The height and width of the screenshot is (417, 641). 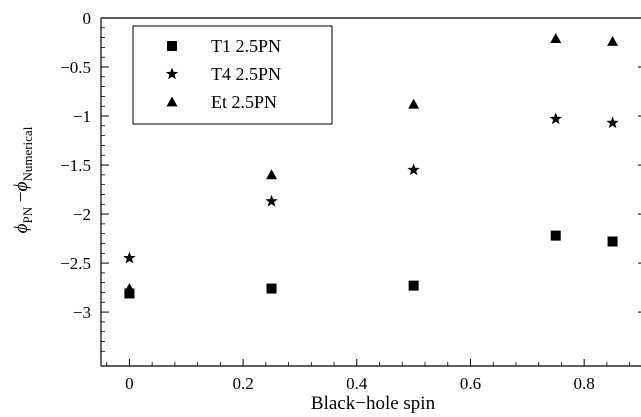 What do you see at coordinates (21, 228) in the screenshot?
I see `y-axis-label-lead: ϕ` at bounding box center [21, 228].